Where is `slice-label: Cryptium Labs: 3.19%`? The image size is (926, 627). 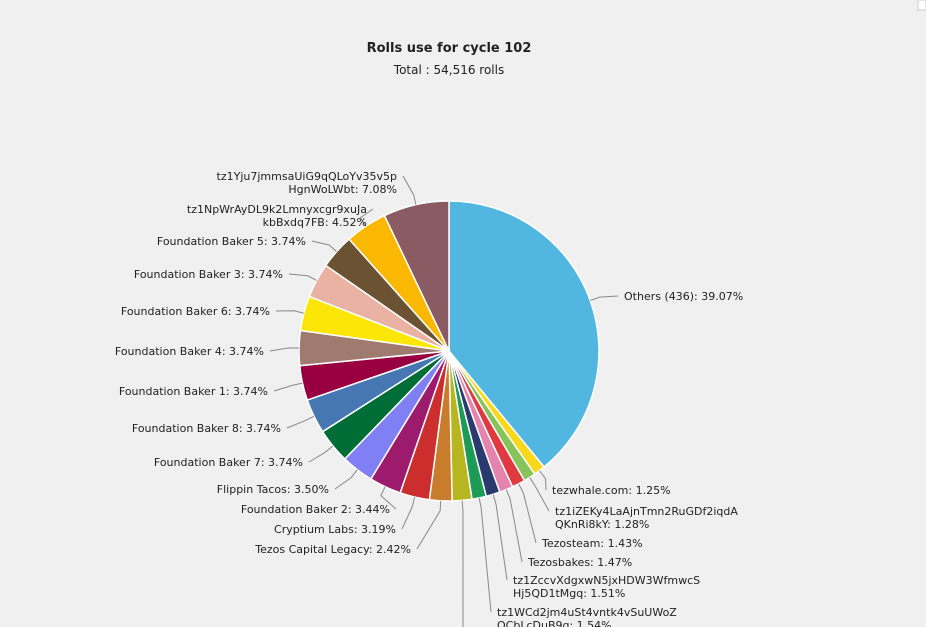
slice-label: Cryptium Labs: 3.19% is located at coordinates (335, 529).